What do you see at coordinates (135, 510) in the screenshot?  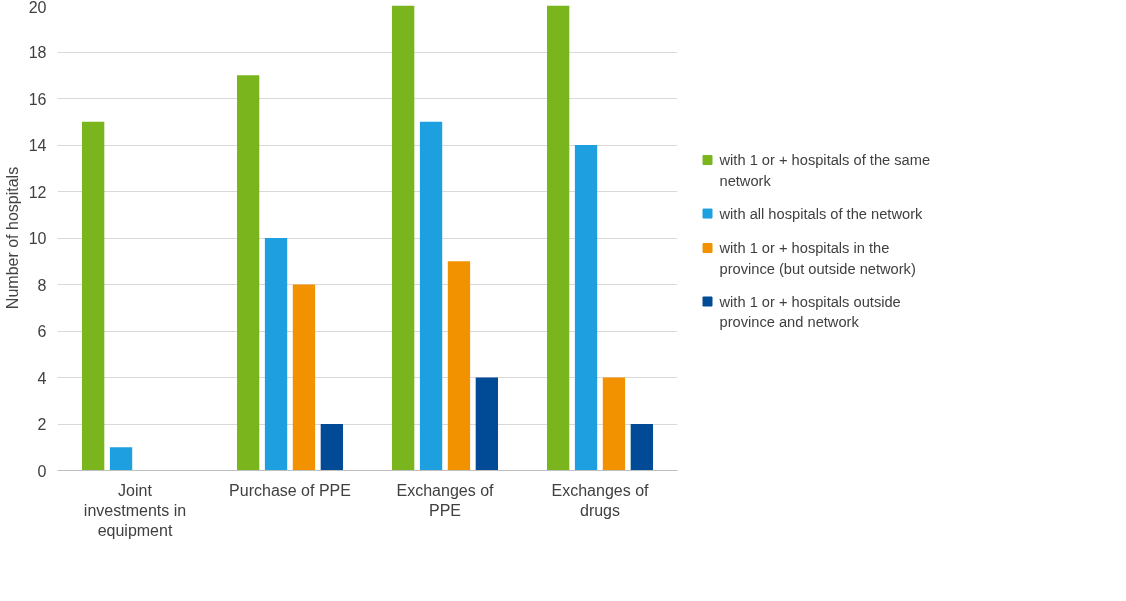 I see `x-tick-label: Joint investments in equipment` at bounding box center [135, 510].